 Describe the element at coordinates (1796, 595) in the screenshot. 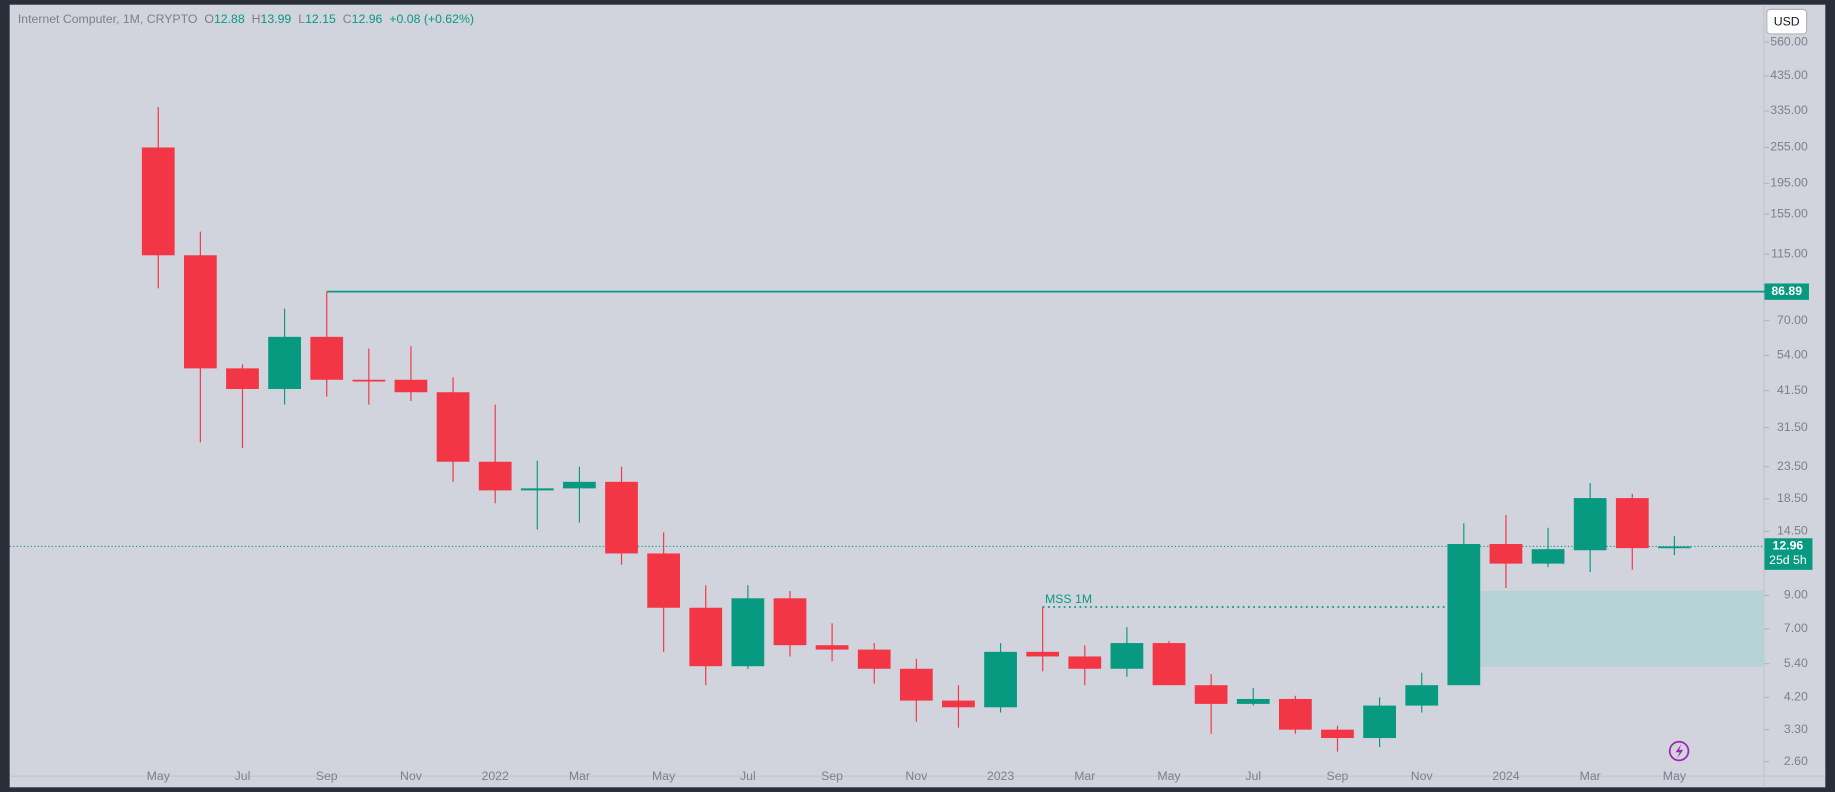

I see `y-tick-label: 9.00` at that location.